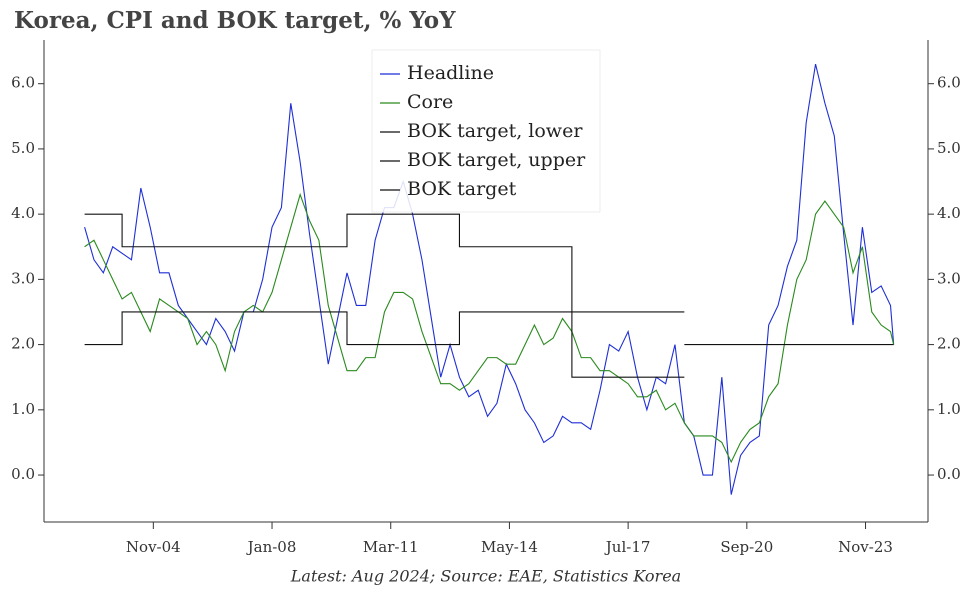 This screenshot has width=972, height=589. I want to click on legend-box, so click(486, 131).